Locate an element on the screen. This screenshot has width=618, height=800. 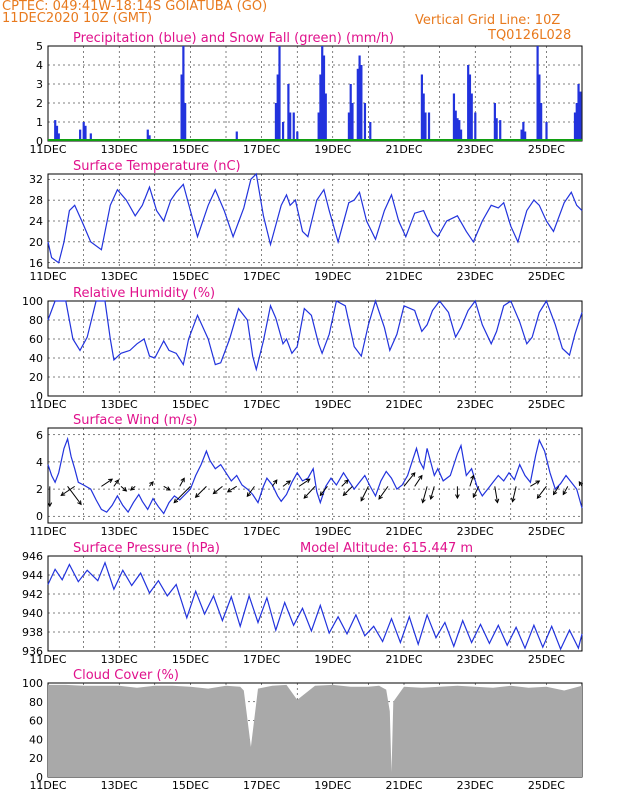
y-tick-label: 940 is located at coordinates (32, 613).